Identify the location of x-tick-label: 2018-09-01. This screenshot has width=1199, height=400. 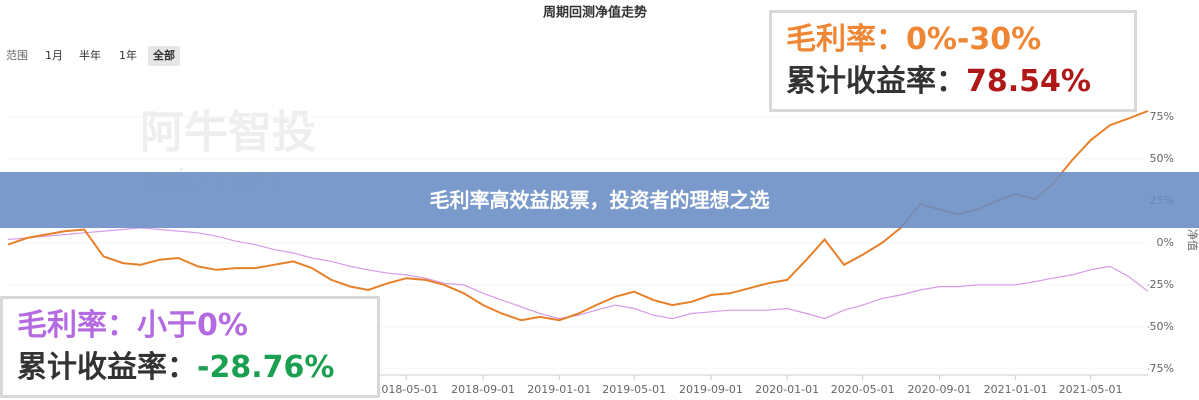
(483, 389).